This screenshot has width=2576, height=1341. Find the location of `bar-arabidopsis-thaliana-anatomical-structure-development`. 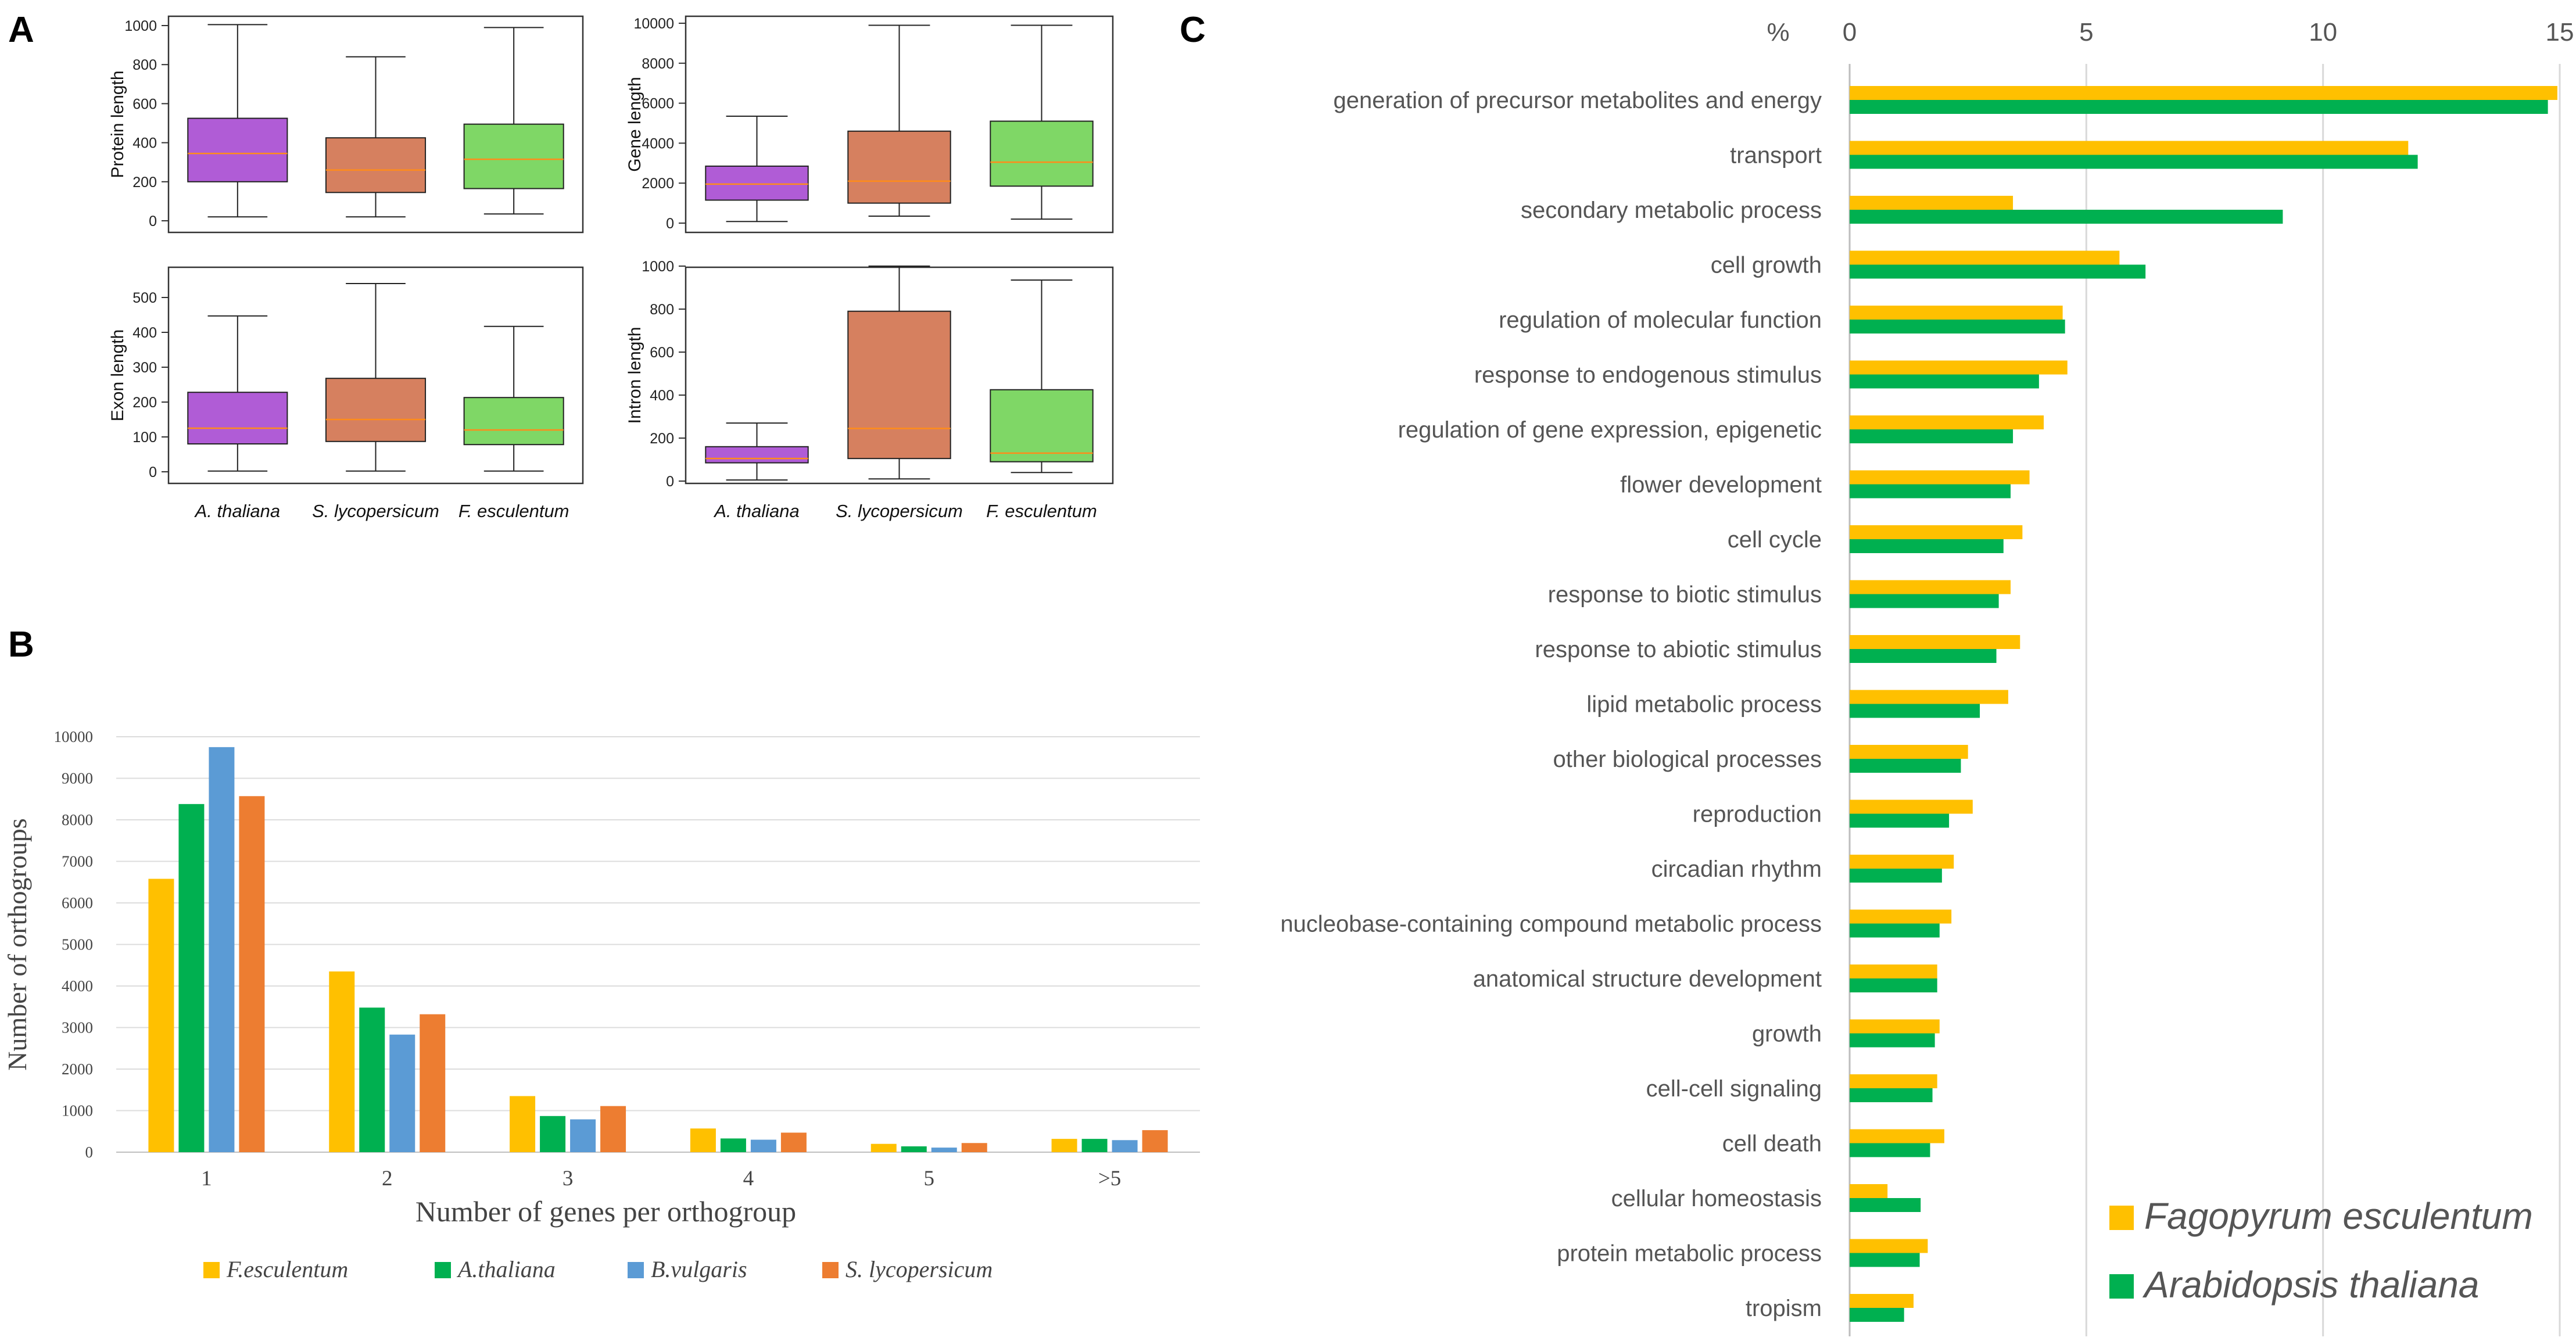

bar-arabidopsis-thaliana-anatomical-structure-development is located at coordinates (1893, 985).